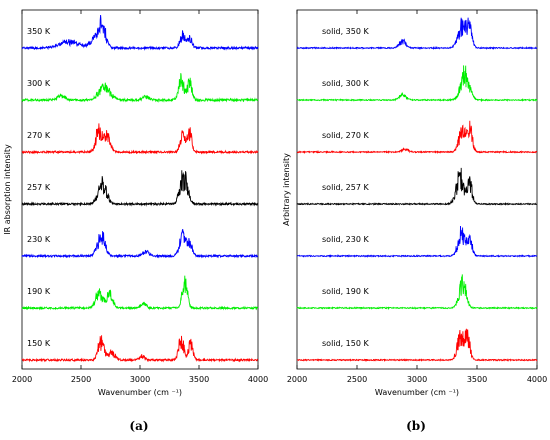 The height and width of the screenshot is (440, 550). I want to click on panel-b-caption: (b), so click(416, 426).